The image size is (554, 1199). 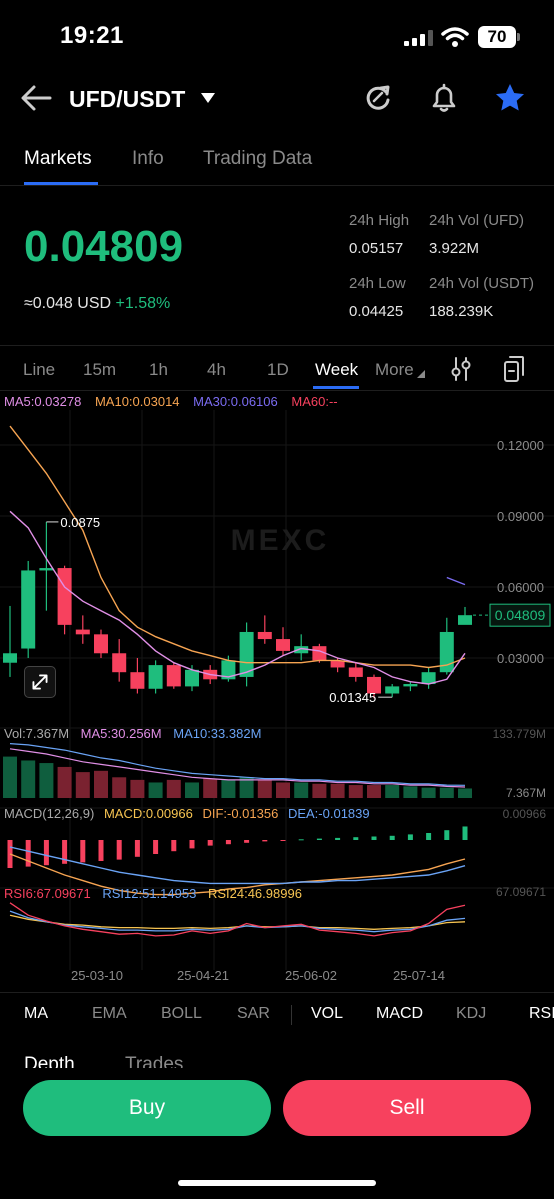 What do you see at coordinates (208, 98) in the screenshot?
I see `chevron-down-icon` at bounding box center [208, 98].